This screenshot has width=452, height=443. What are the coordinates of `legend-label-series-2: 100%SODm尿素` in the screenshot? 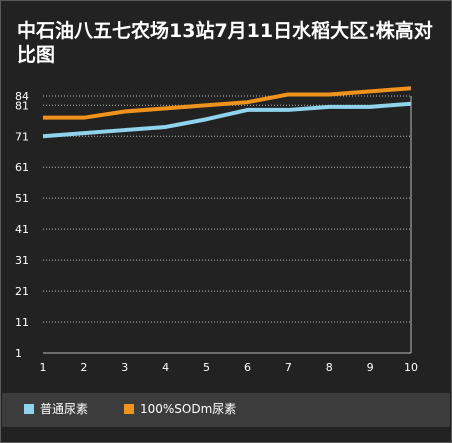 It's located at (188, 409).